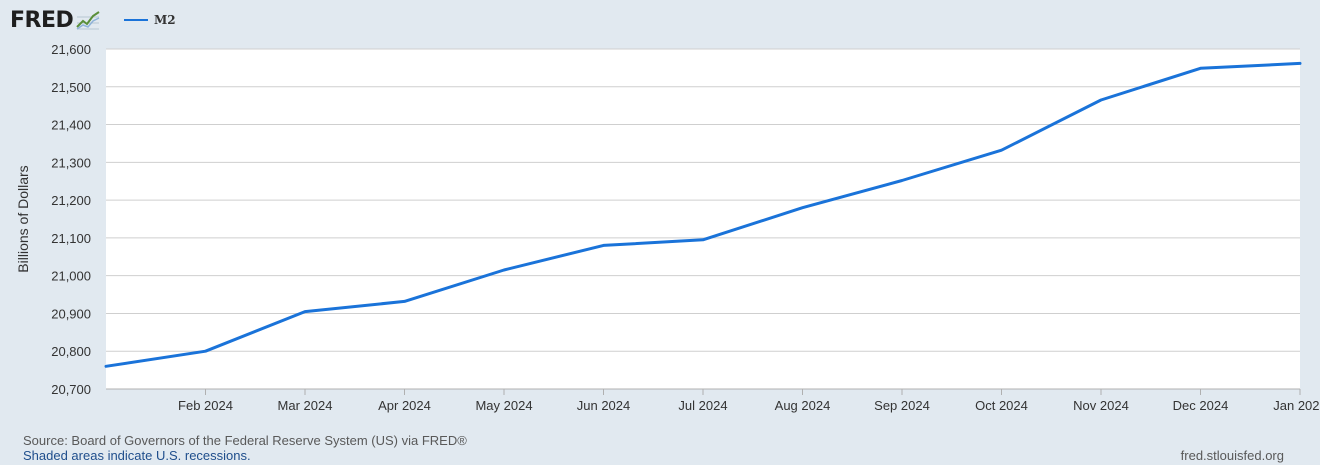 This screenshot has width=1320, height=465. I want to click on x-tick-label: Mar 2024, so click(305, 405).